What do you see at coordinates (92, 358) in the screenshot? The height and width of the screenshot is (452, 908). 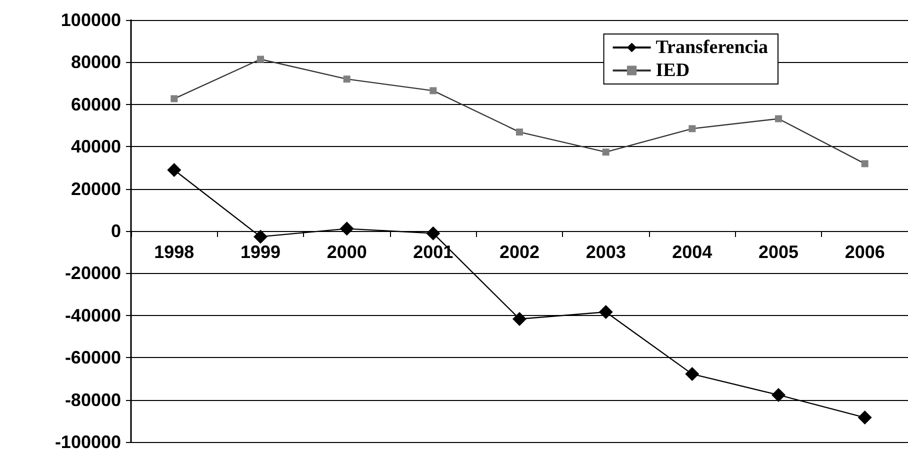 I see `y-tick-label: -60000` at bounding box center [92, 358].